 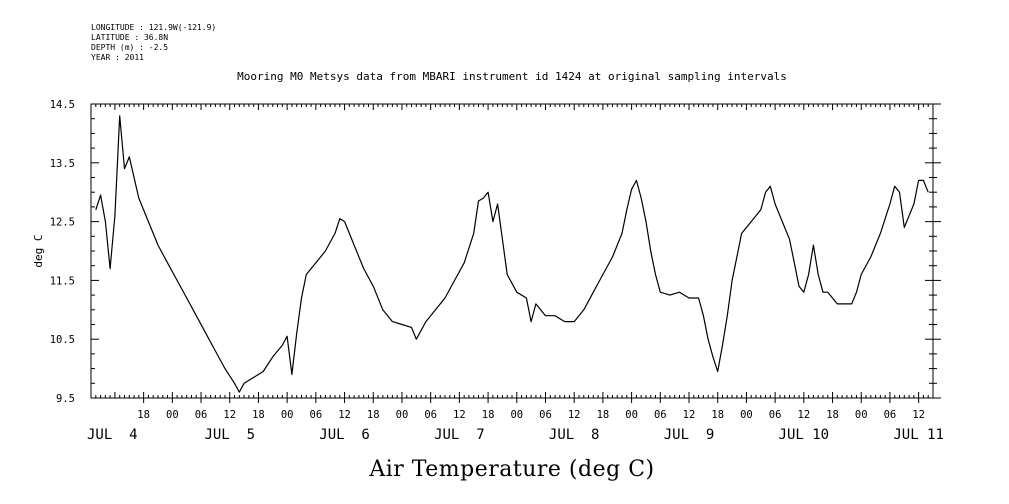 I want to click on y-tick-label: 11.5, so click(x=62, y=281).